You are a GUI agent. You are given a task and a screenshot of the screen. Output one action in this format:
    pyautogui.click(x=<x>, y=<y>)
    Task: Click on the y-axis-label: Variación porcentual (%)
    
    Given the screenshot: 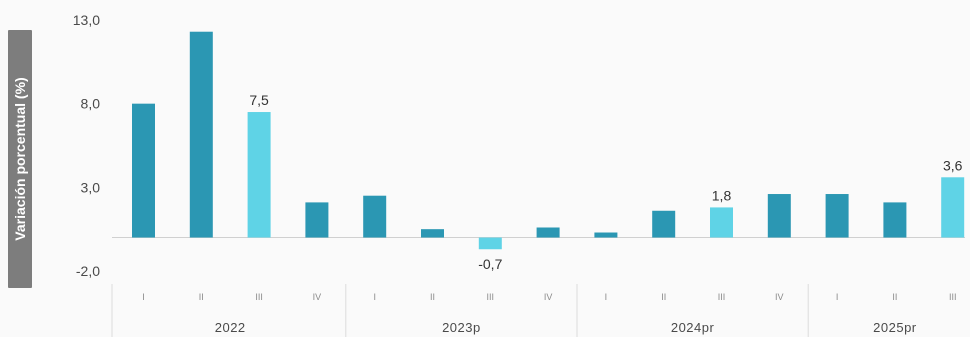 What is the action you would take?
    pyautogui.click(x=20, y=159)
    